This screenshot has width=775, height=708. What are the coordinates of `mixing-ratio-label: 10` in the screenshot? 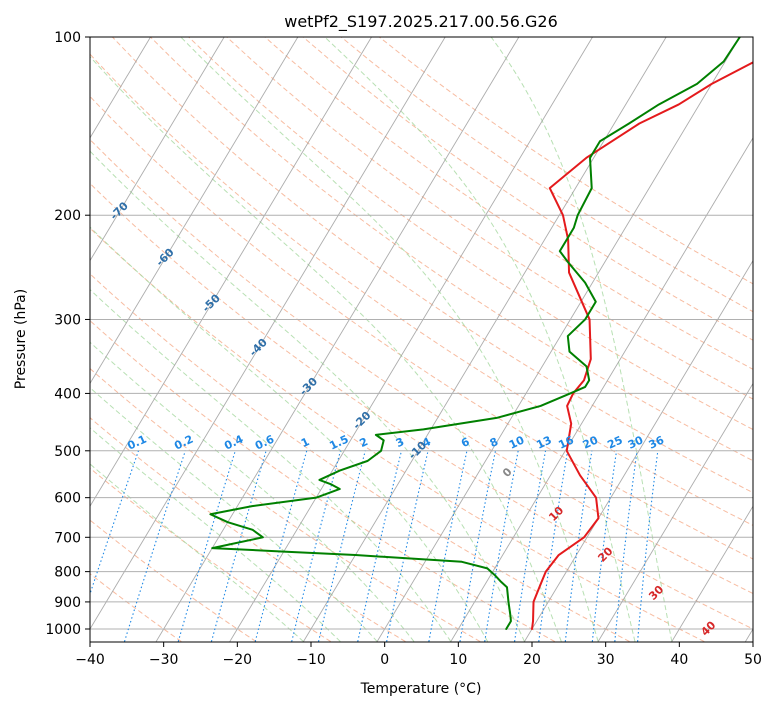 It's located at (517, 442).